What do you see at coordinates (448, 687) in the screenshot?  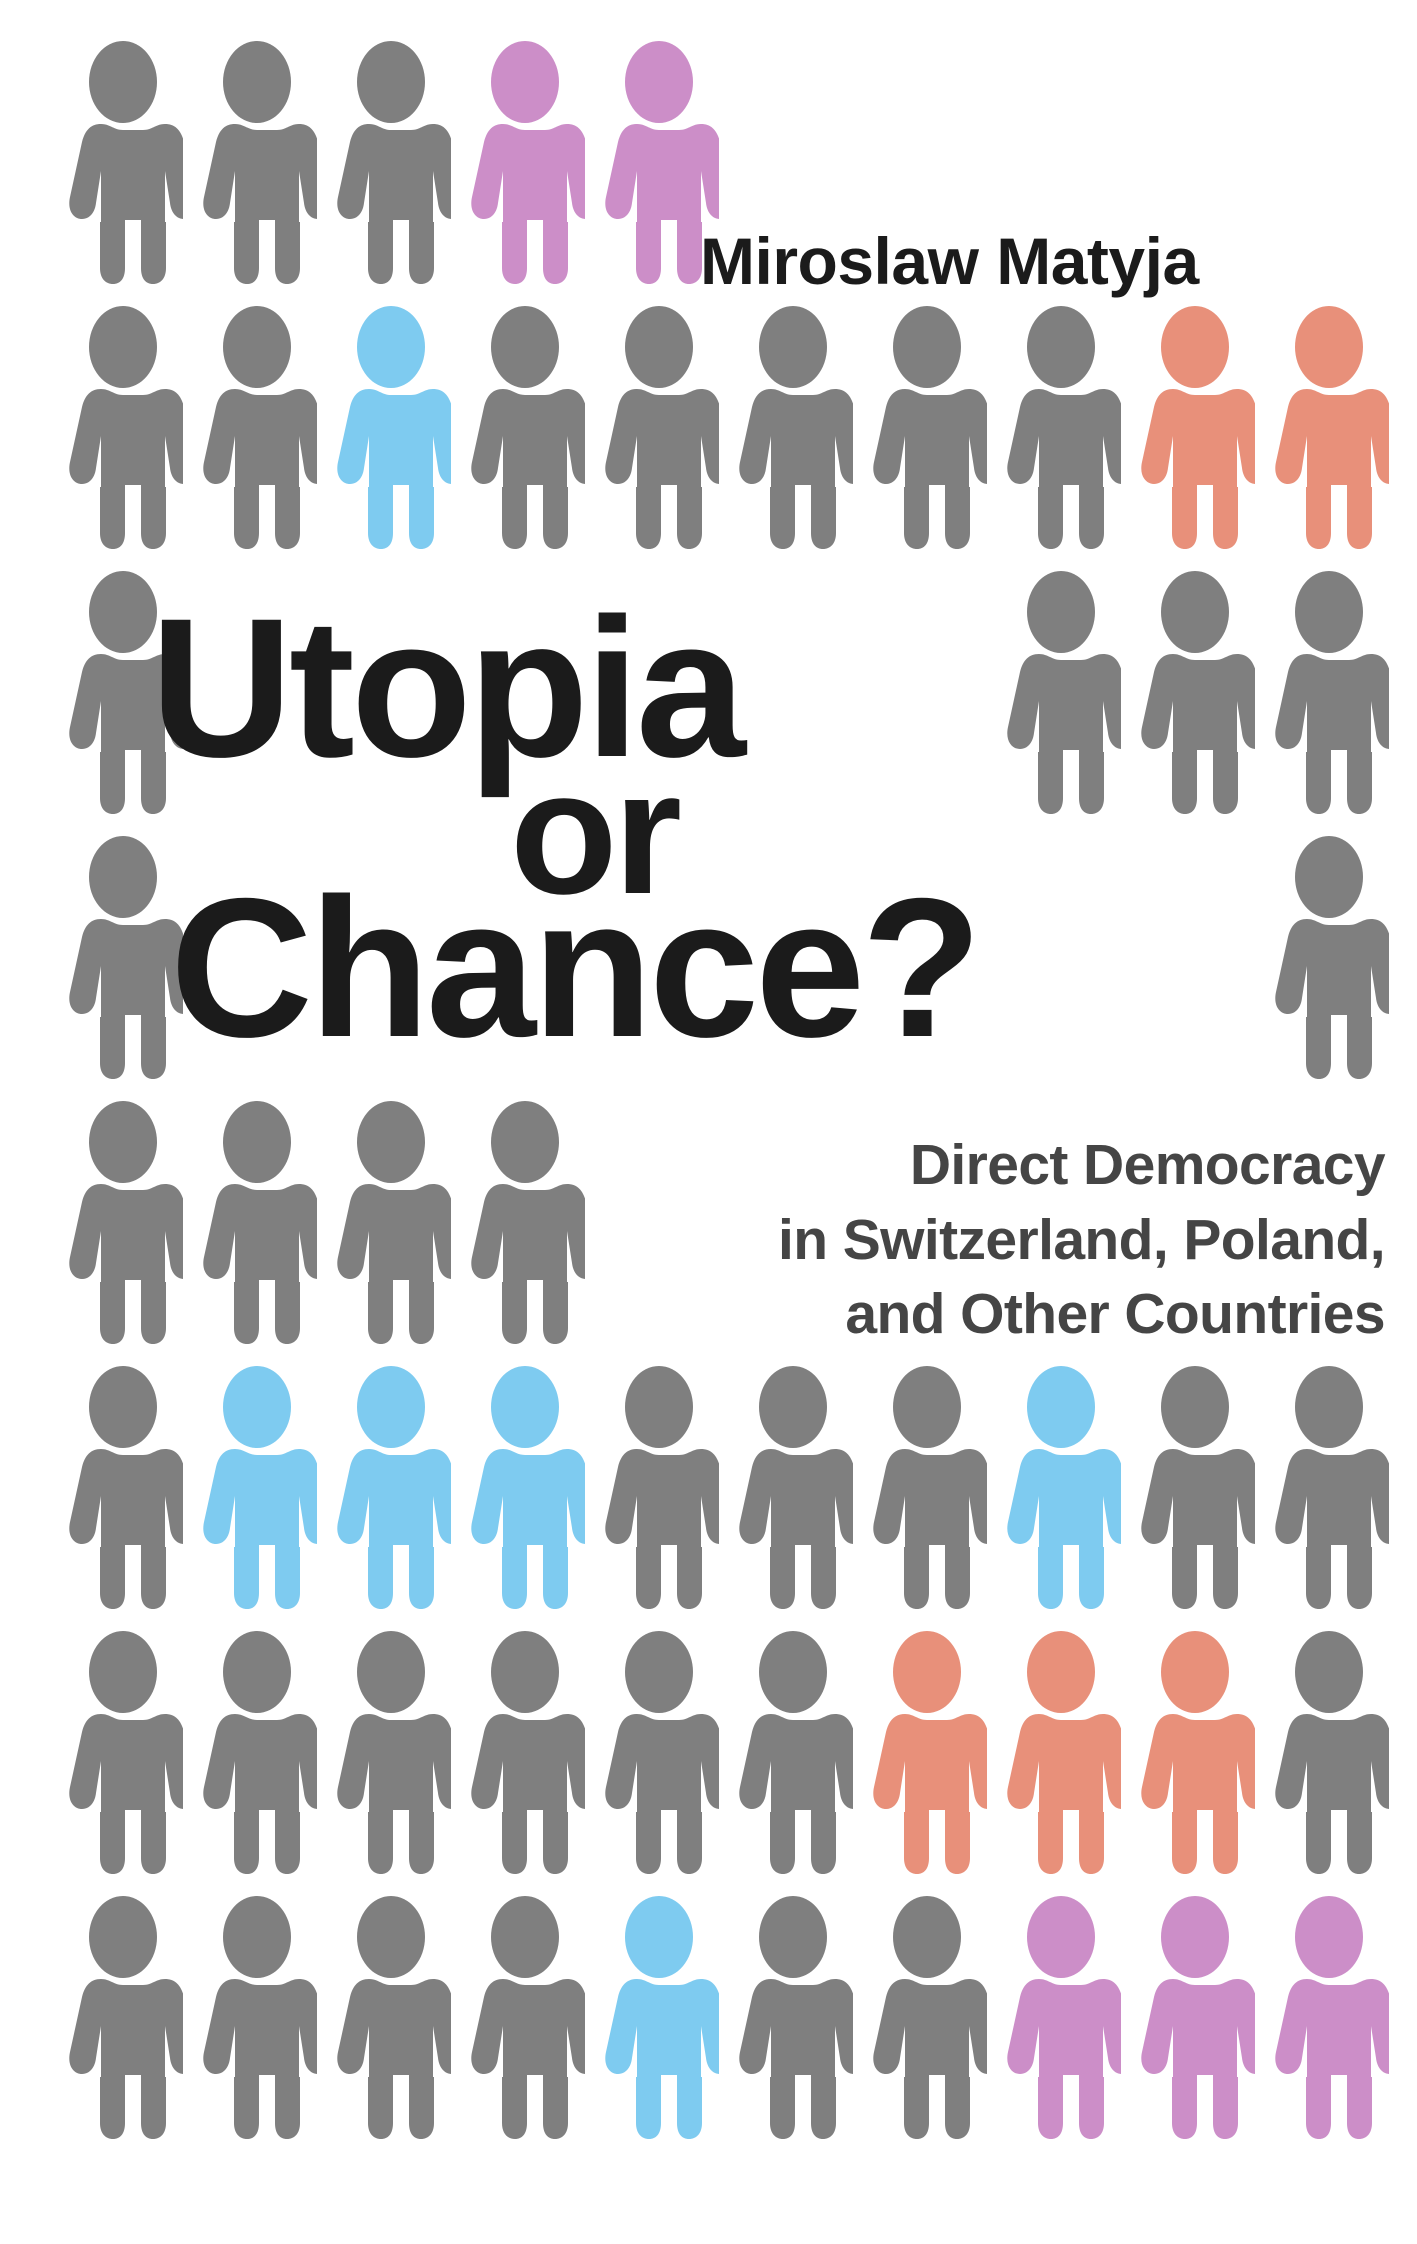 I see `title-line-1: Utopia` at bounding box center [448, 687].